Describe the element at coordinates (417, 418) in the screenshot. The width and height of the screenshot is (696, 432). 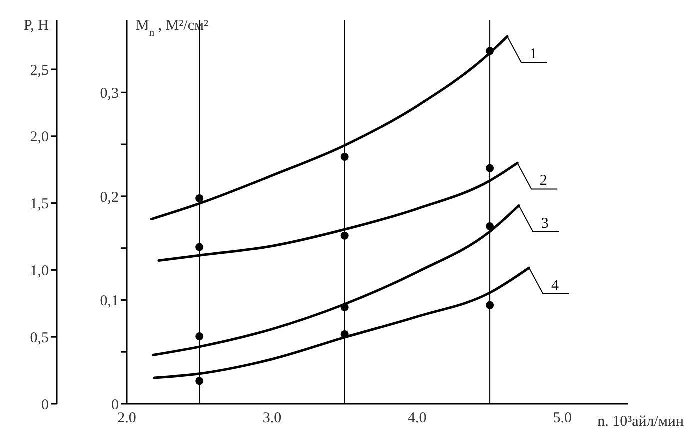
I see `x-tick-label: 4.0` at that location.